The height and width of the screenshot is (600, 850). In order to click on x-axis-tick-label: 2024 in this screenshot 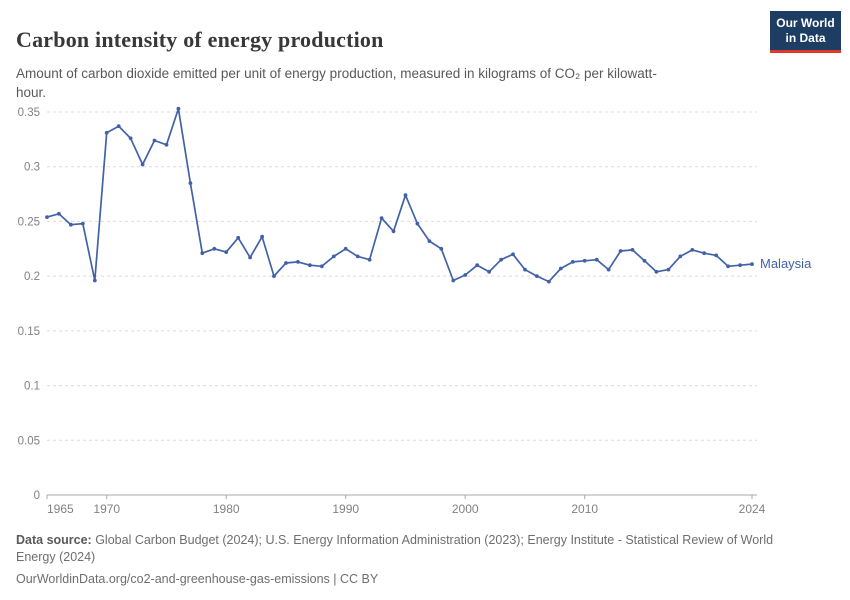, I will do `click(752, 509)`.